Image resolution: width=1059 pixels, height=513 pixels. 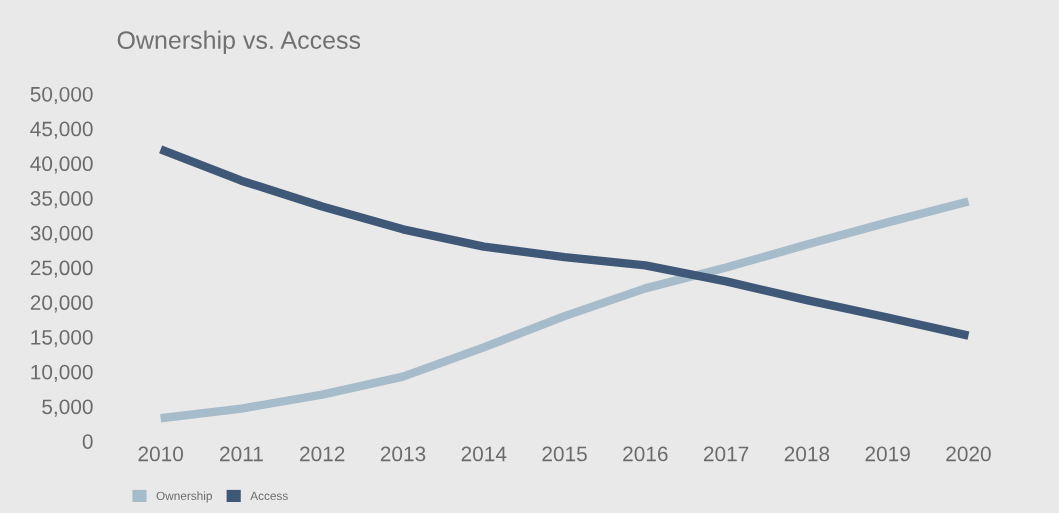 I want to click on x-tick-label: 2017, so click(x=726, y=454).